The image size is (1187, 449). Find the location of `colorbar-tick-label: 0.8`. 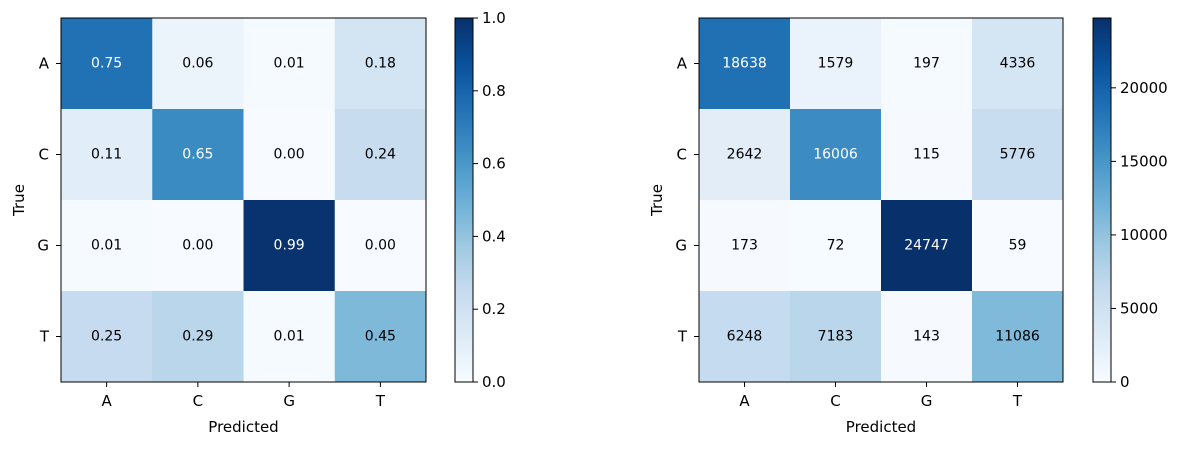

colorbar-tick-label: 0.8 is located at coordinates (494, 91).